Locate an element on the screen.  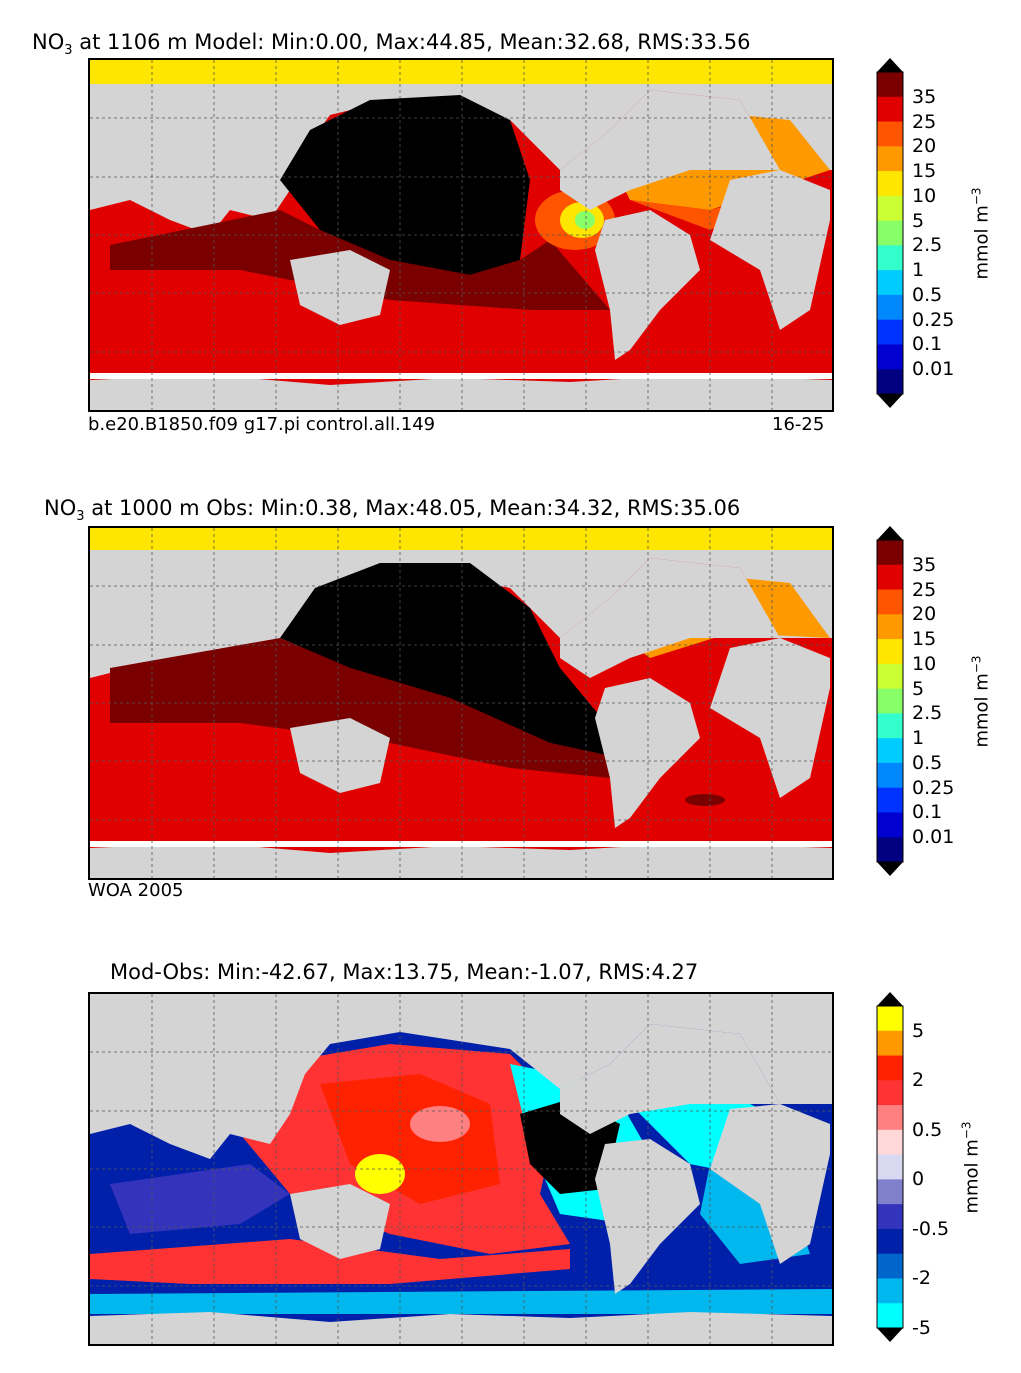
panel1-unit-base: mmol m is located at coordinates (982, 242).